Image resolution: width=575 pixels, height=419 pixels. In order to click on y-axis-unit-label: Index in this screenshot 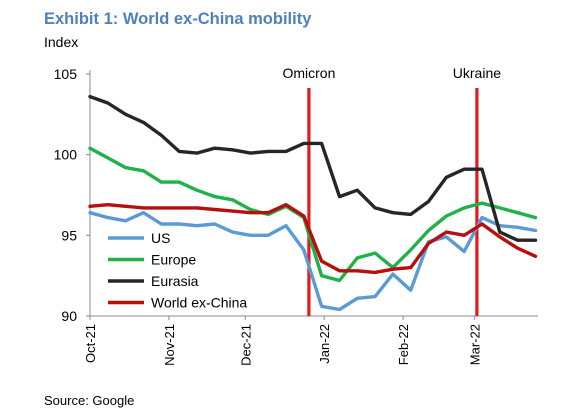, I will do `click(61, 42)`.